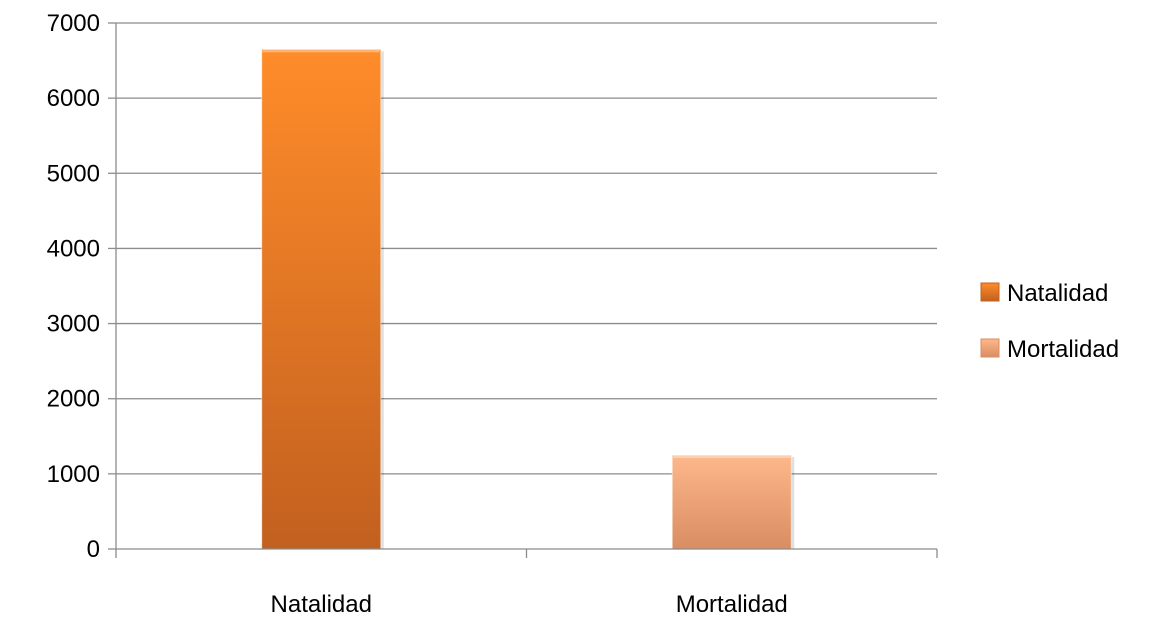 The width and height of the screenshot is (1155, 617). I want to click on x-tick-label: Mortalidad, so click(732, 604).